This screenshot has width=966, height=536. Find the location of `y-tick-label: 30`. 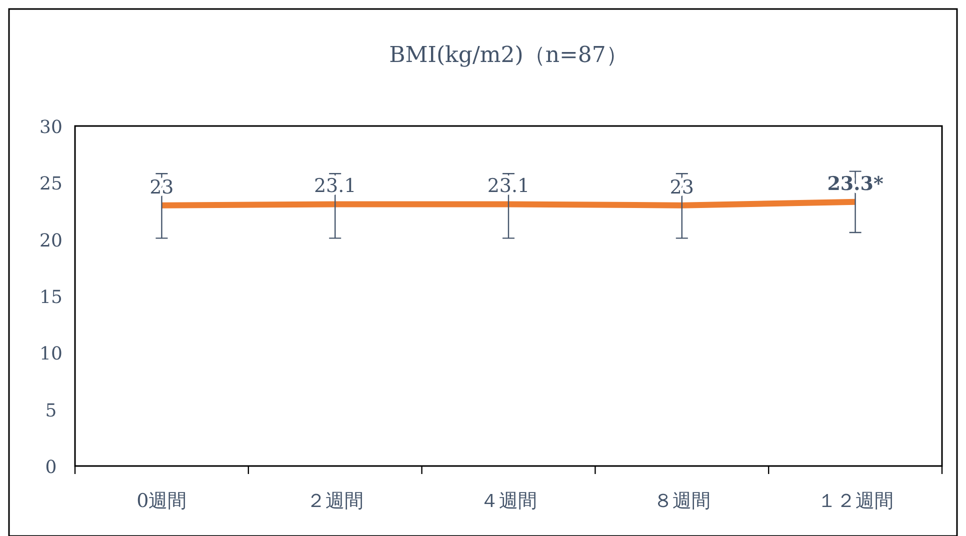

y-tick-label: 30 is located at coordinates (51, 127).